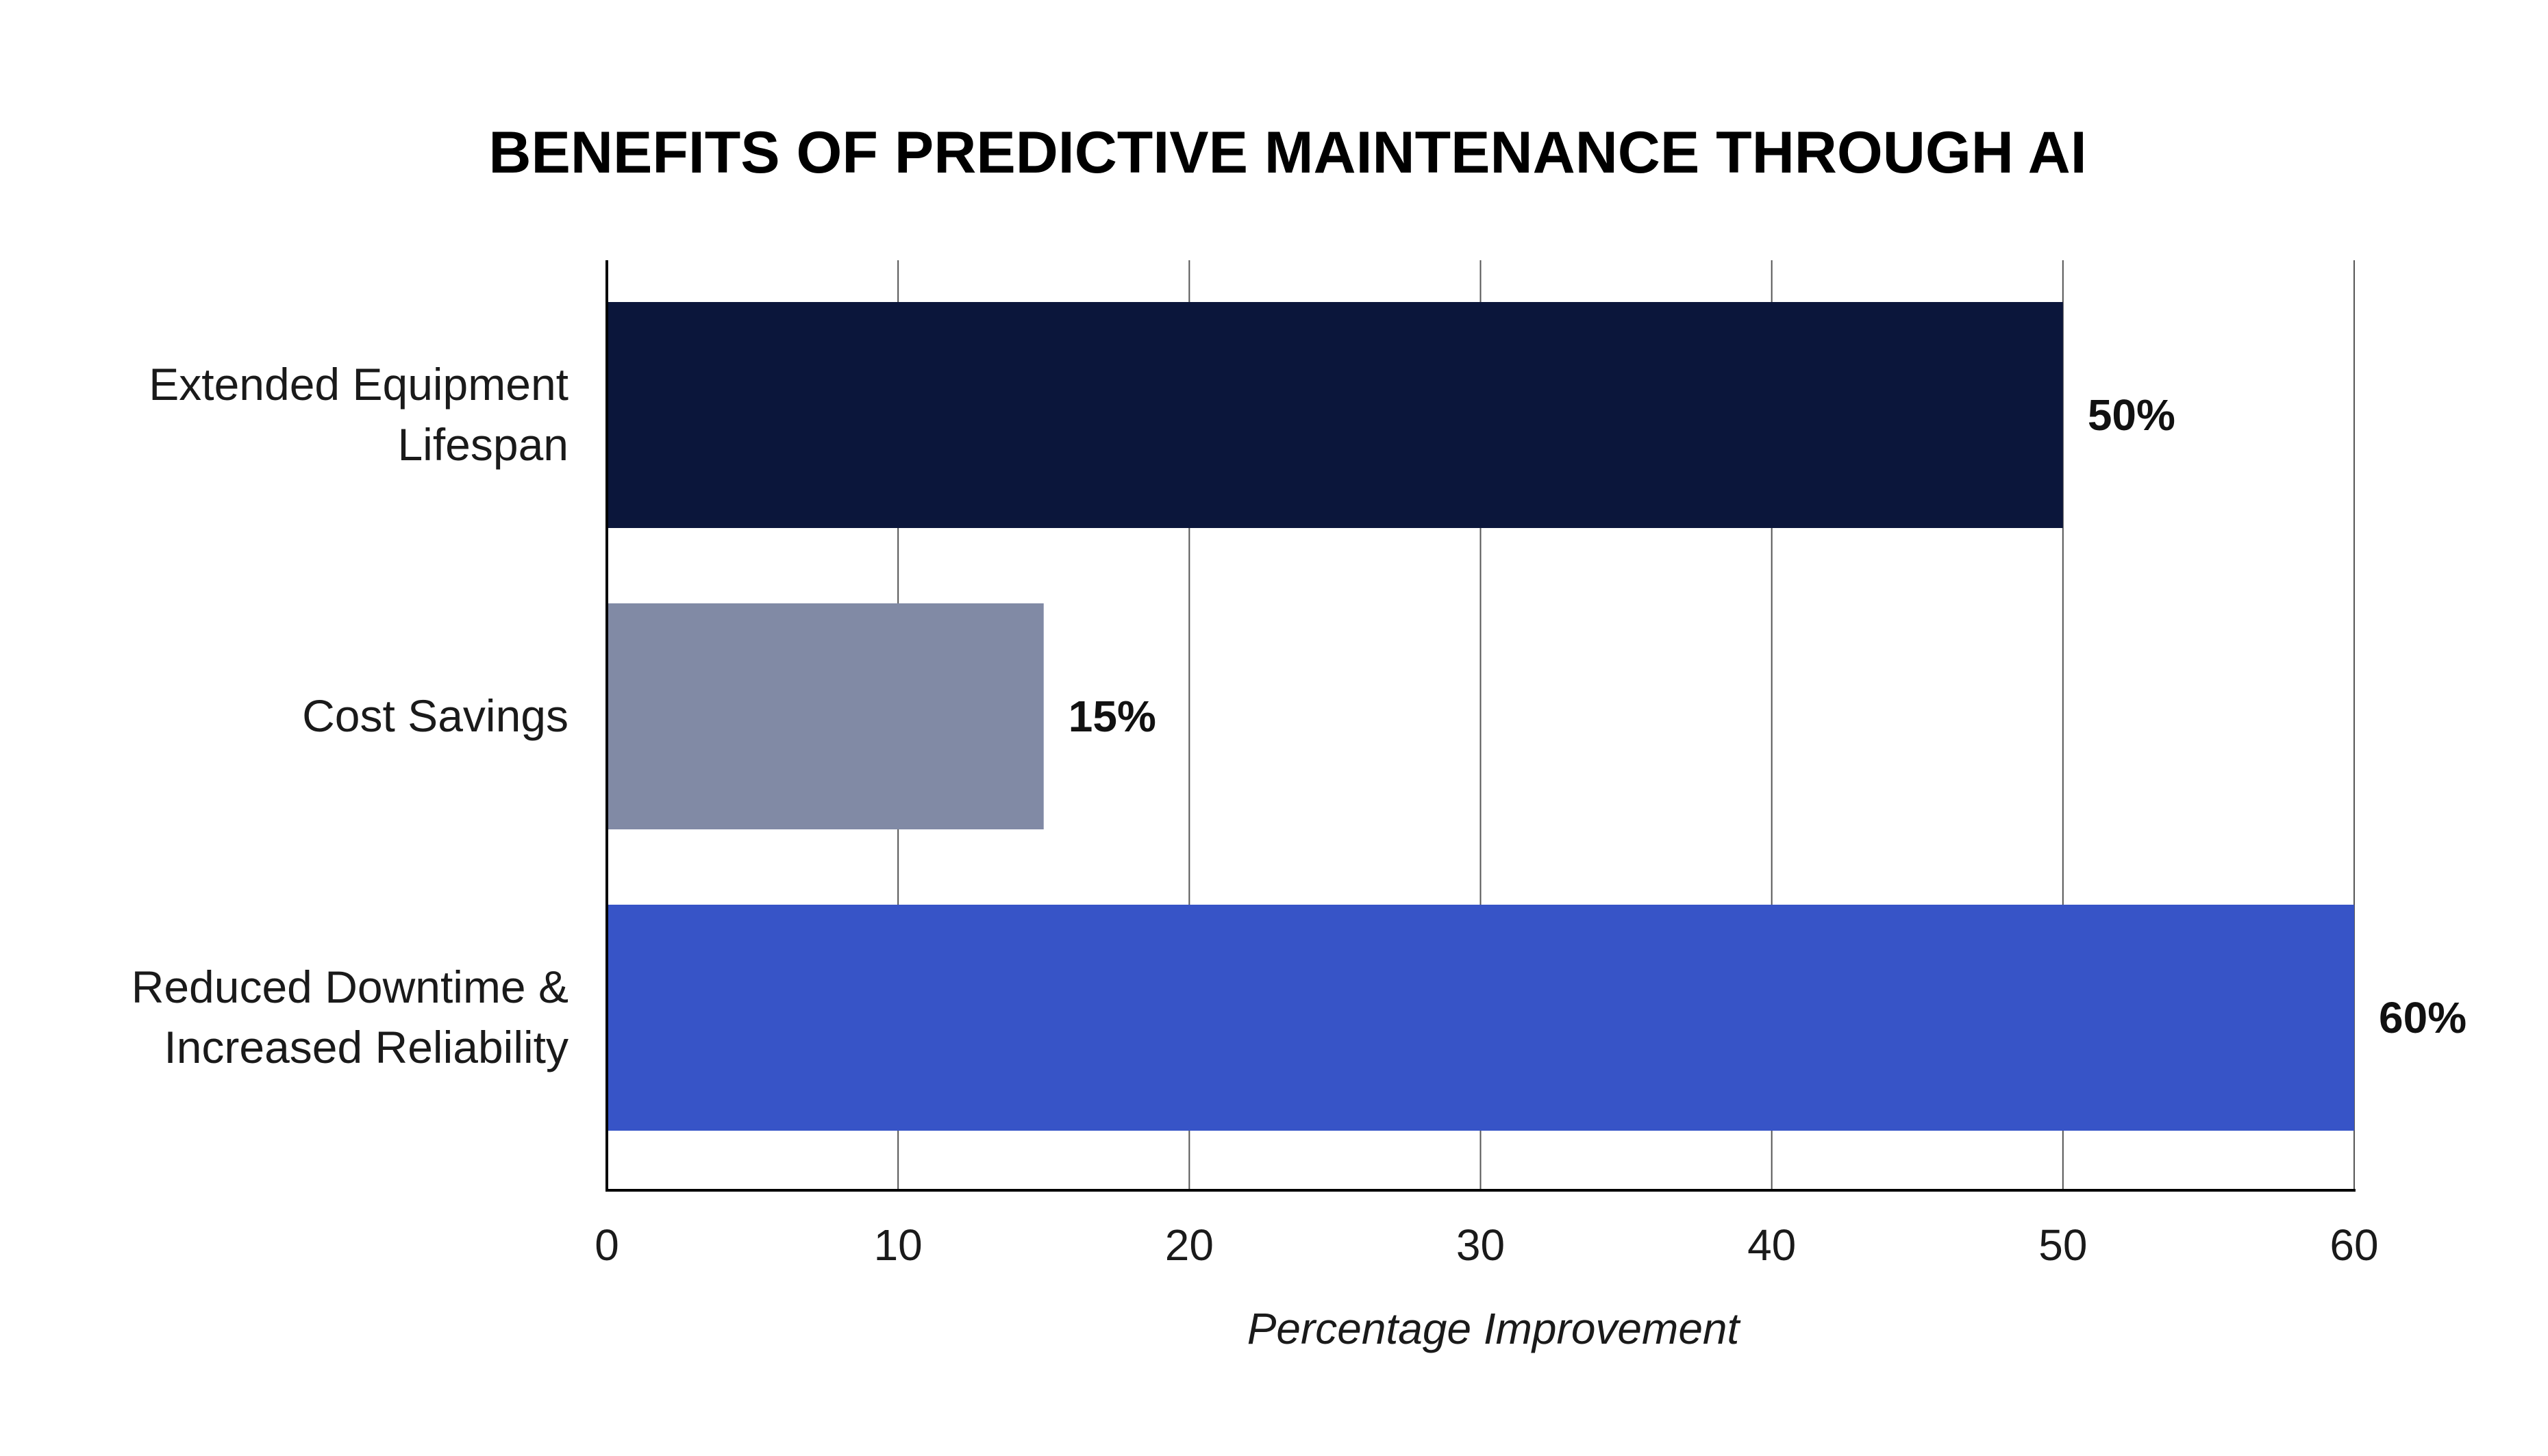  Describe the element at coordinates (1771, 1245) in the screenshot. I see `x-tick-label: 40` at that location.